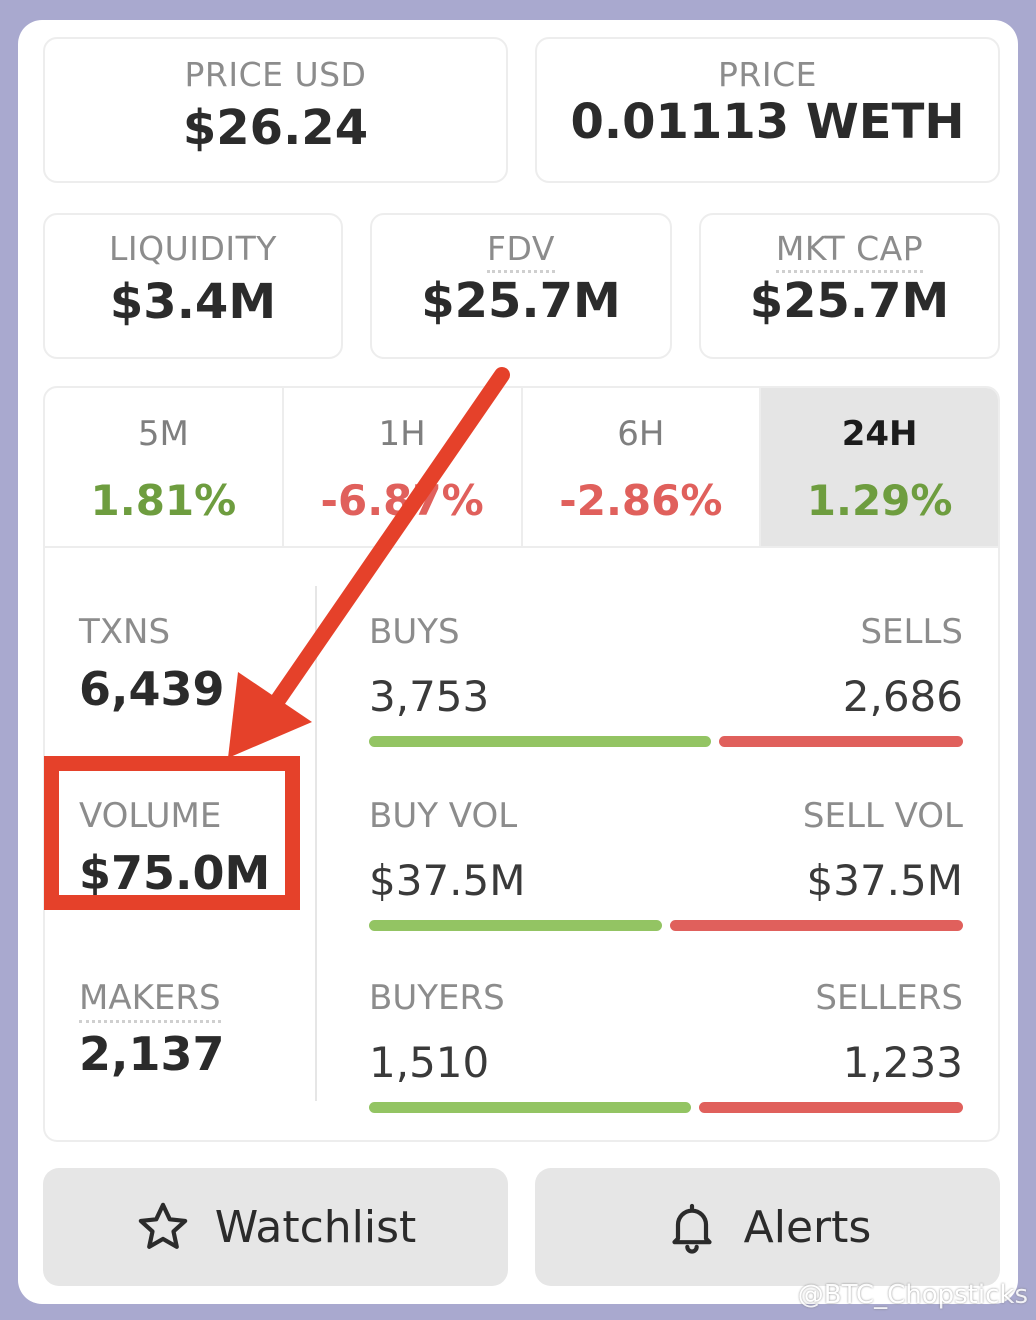 The width and height of the screenshot is (1036, 1320). I want to click on volume-label: VOLUME, so click(150, 816).